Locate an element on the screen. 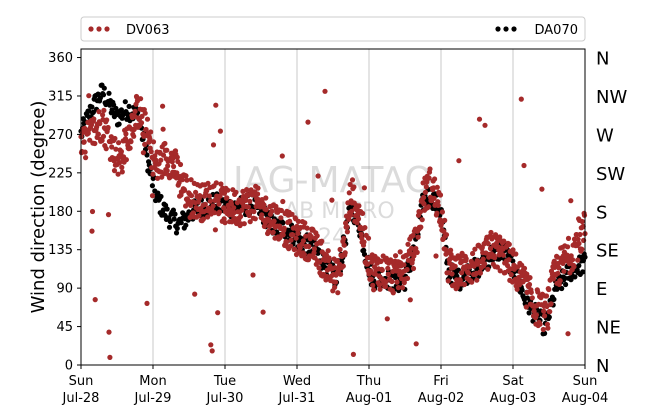  x-tick-label-date: Jul-31 is located at coordinates (297, 398).